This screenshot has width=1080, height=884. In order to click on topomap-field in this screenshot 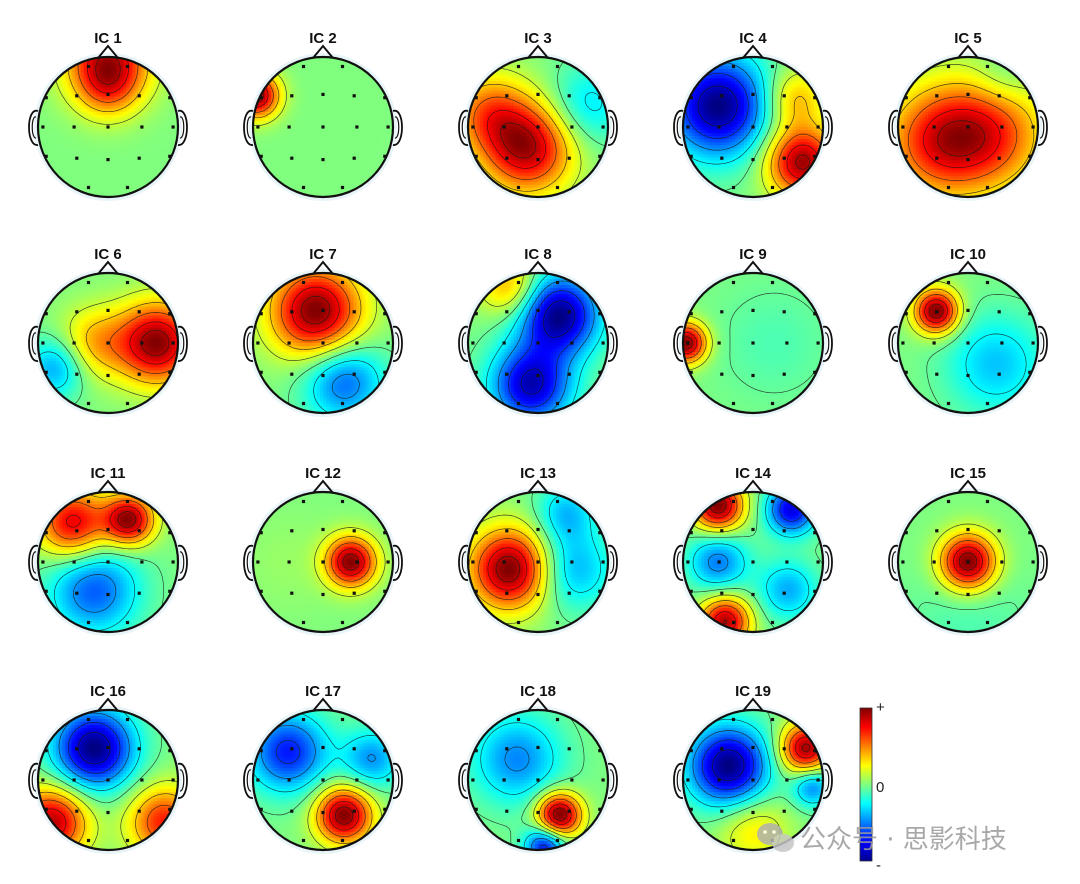, I will do `click(323, 343)`.